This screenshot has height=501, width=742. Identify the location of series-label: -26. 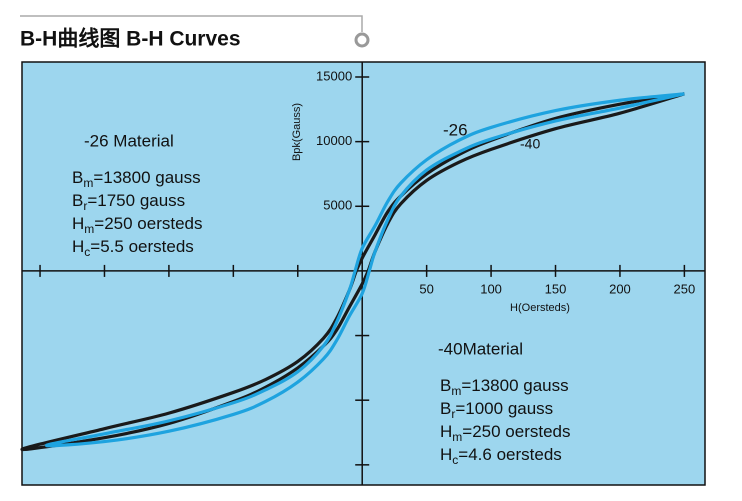
(455, 129).